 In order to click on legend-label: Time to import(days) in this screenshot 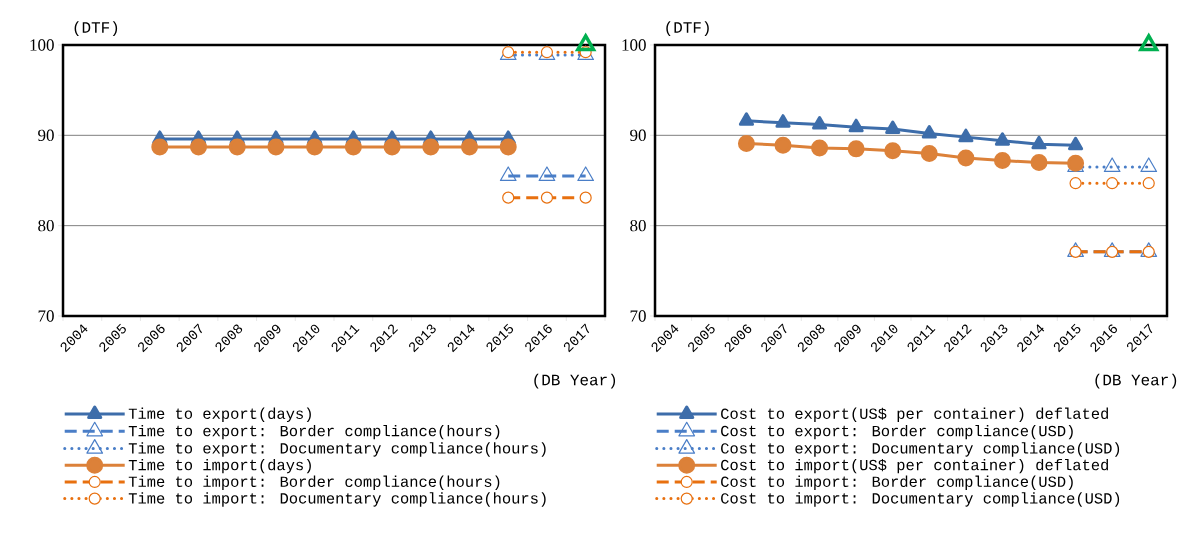, I will do `click(219, 466)`.